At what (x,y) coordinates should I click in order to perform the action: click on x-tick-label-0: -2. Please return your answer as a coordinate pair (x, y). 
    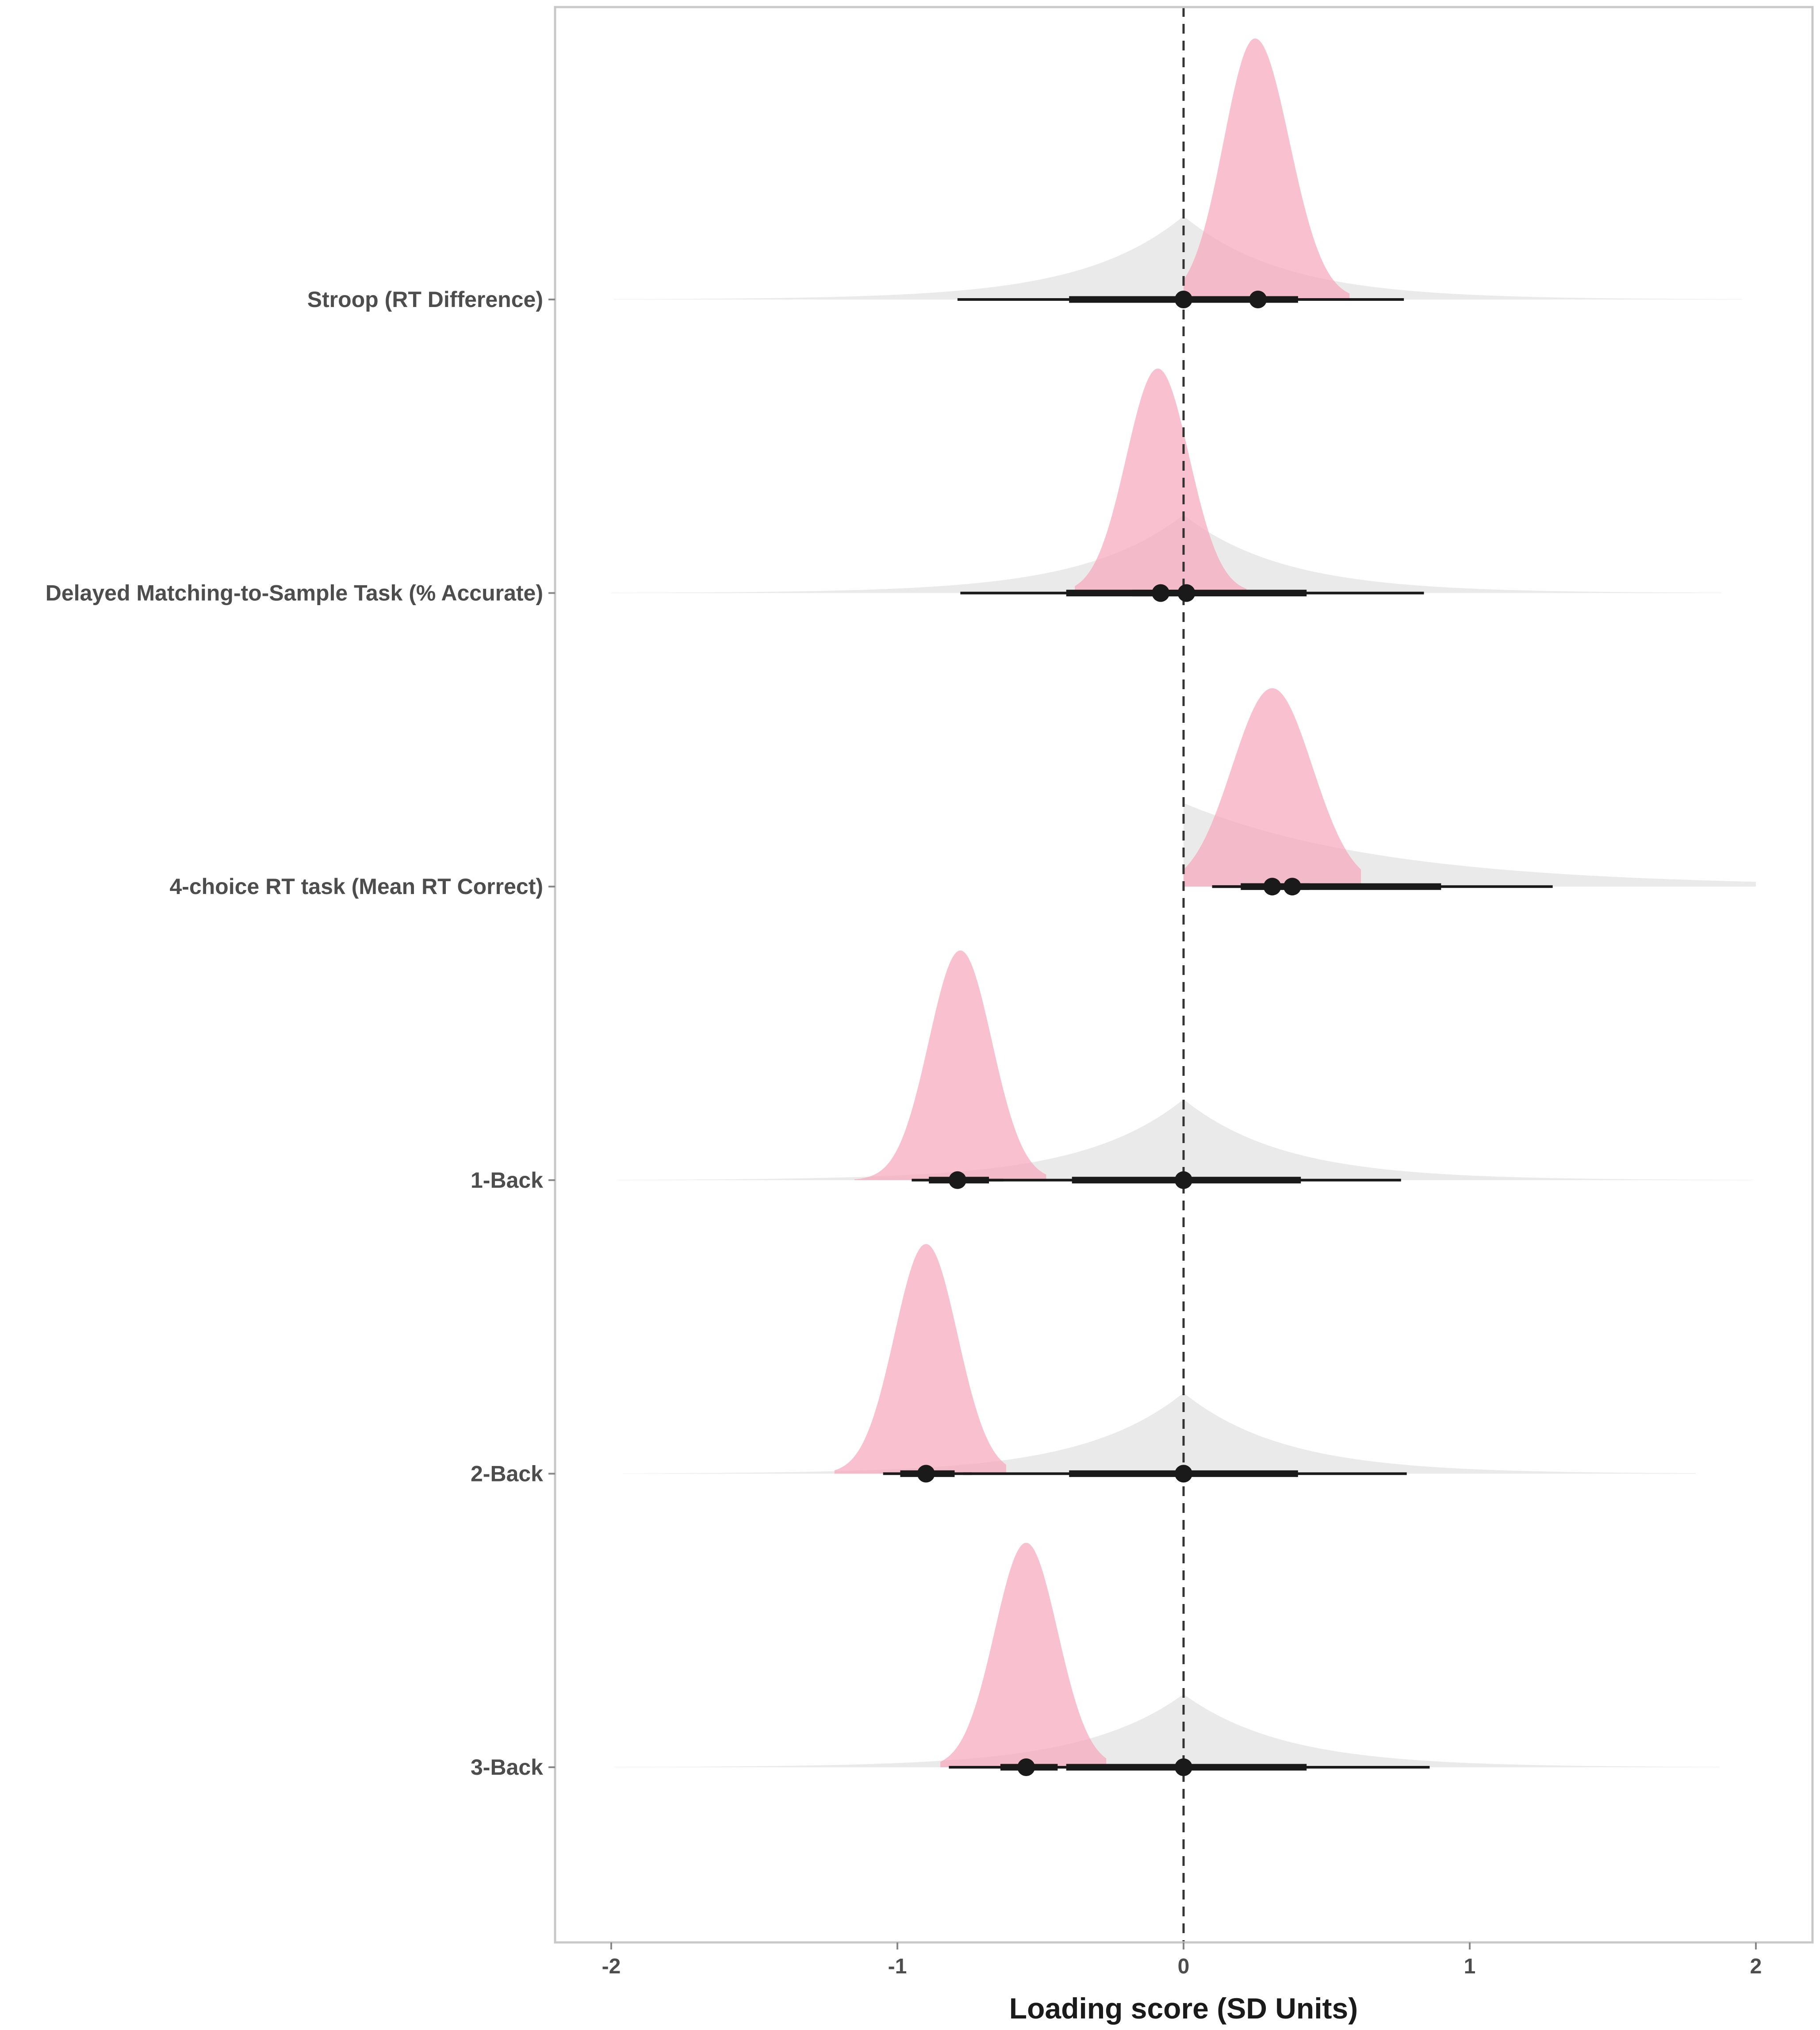
    Looking at the image, I should click on (611, 1967).